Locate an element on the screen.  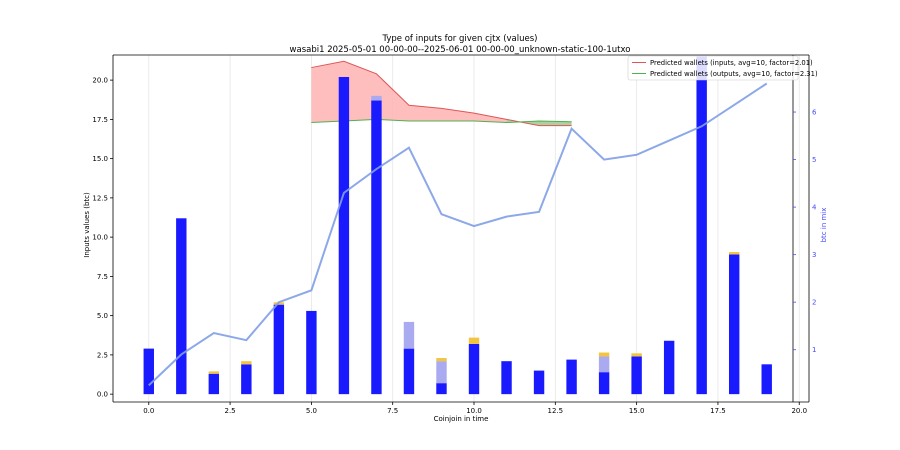
y-tick-label: 5.0 is located at coordinates (102, 316).